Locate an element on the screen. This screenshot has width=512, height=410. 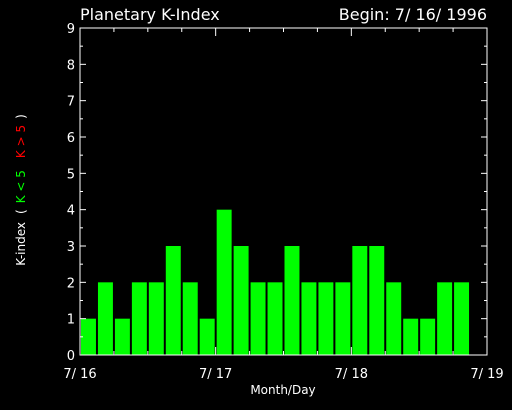
chart-title: Planetary K-Index is located at coordinates (150, 14).